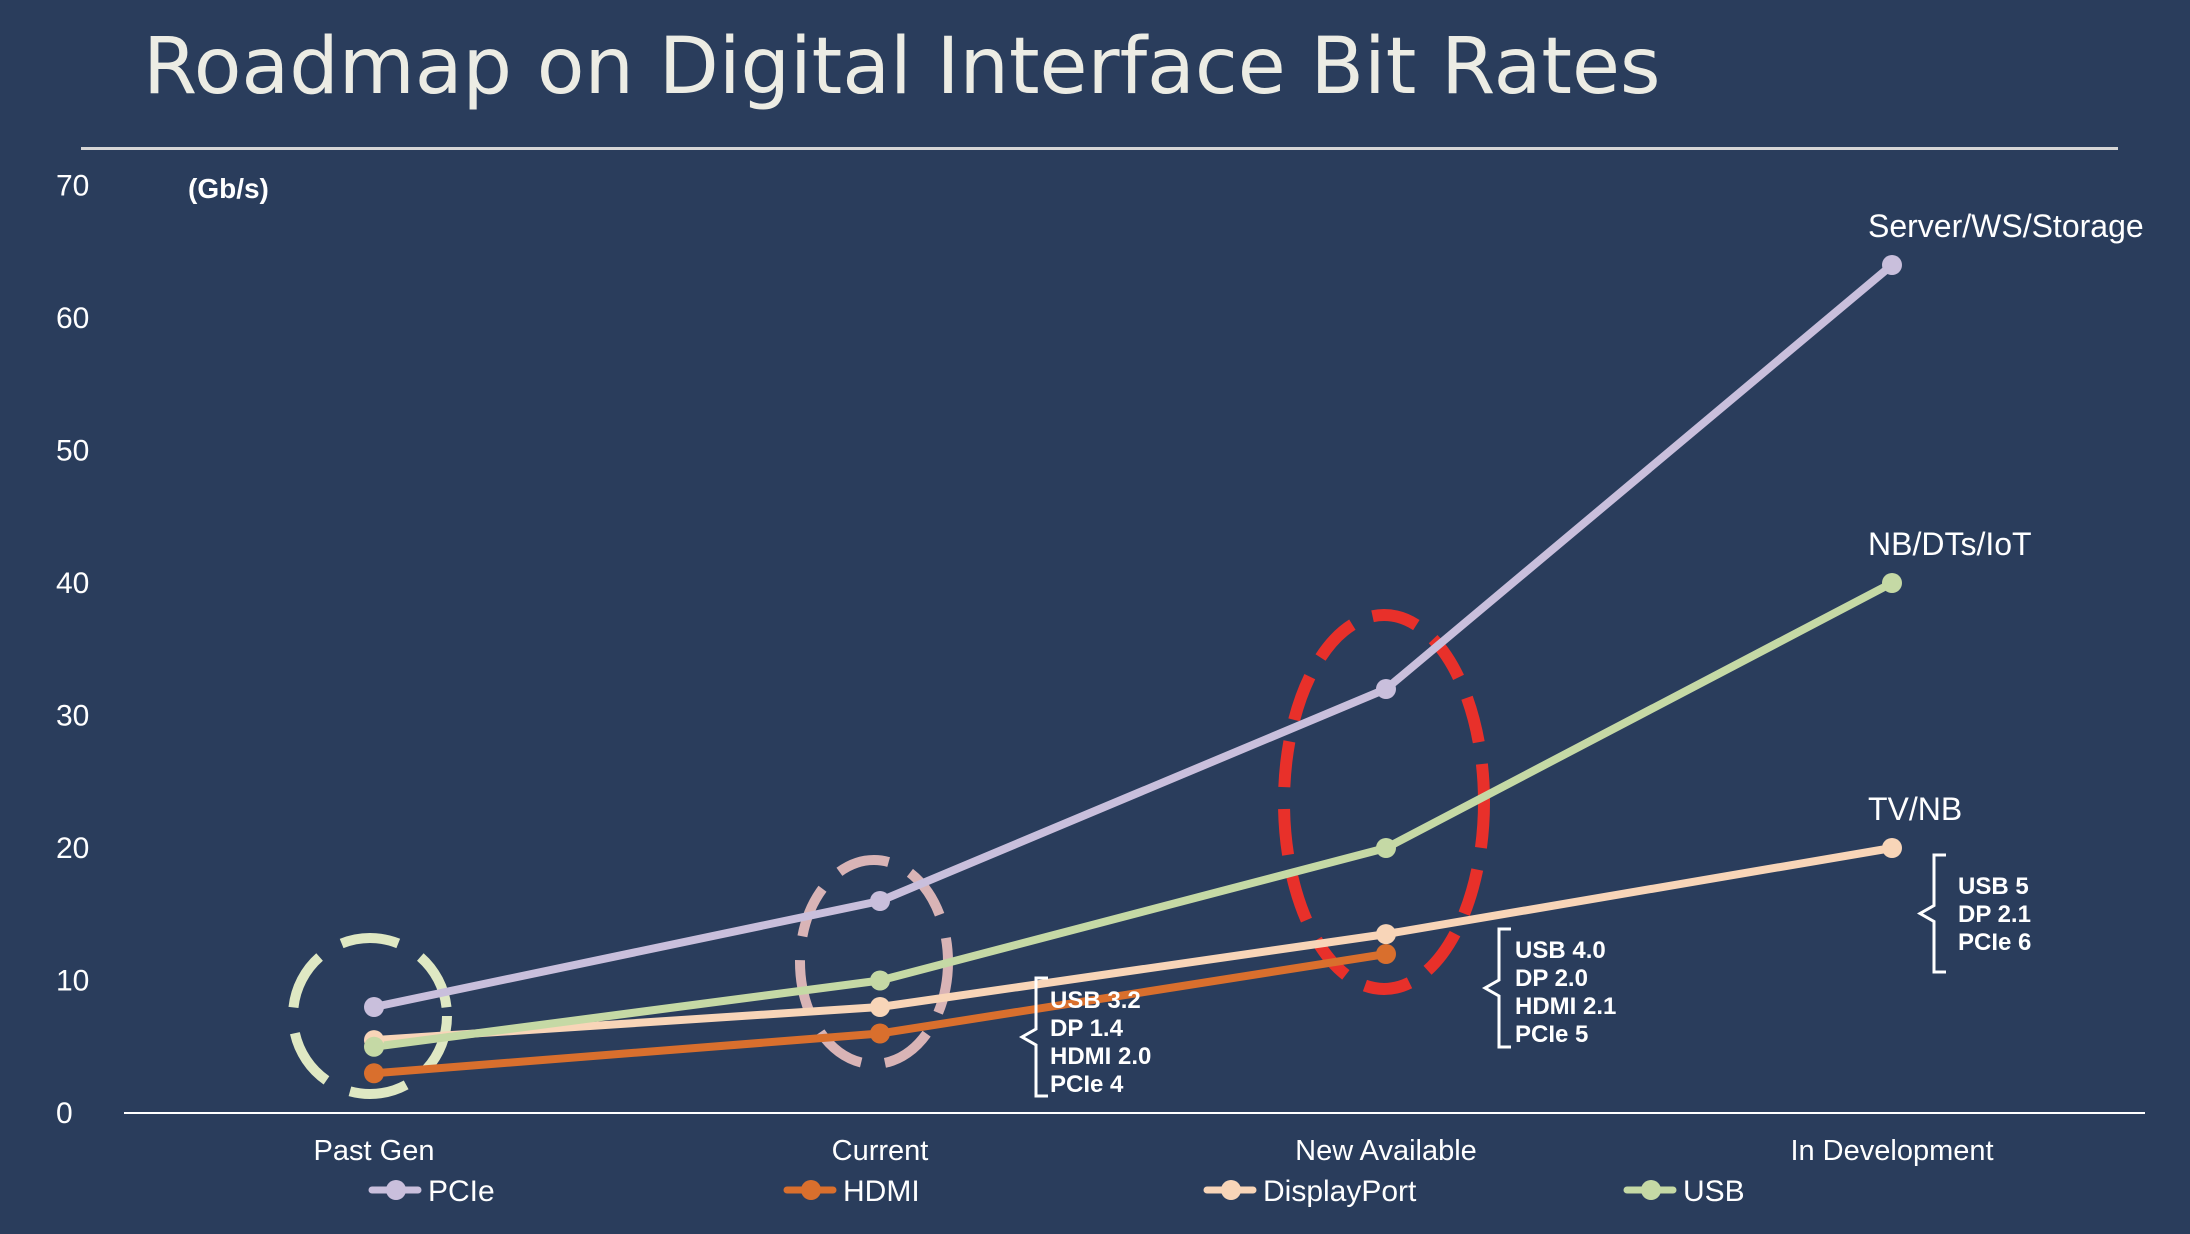  I want to click on legend-marker-usb, so click(1651, 1190).